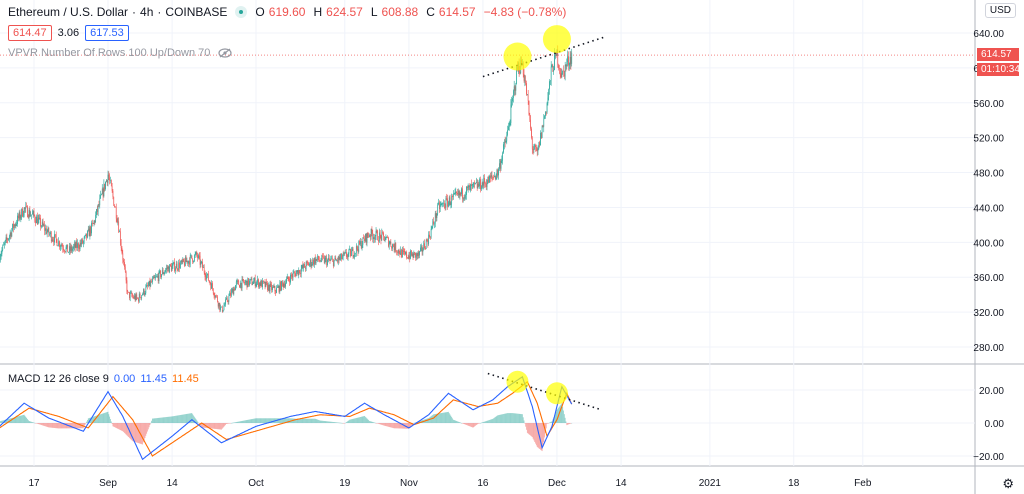  Describe the element at coordinates (107, 33) in the screenshot. I see `buy-price-button: 617.53` at that location.